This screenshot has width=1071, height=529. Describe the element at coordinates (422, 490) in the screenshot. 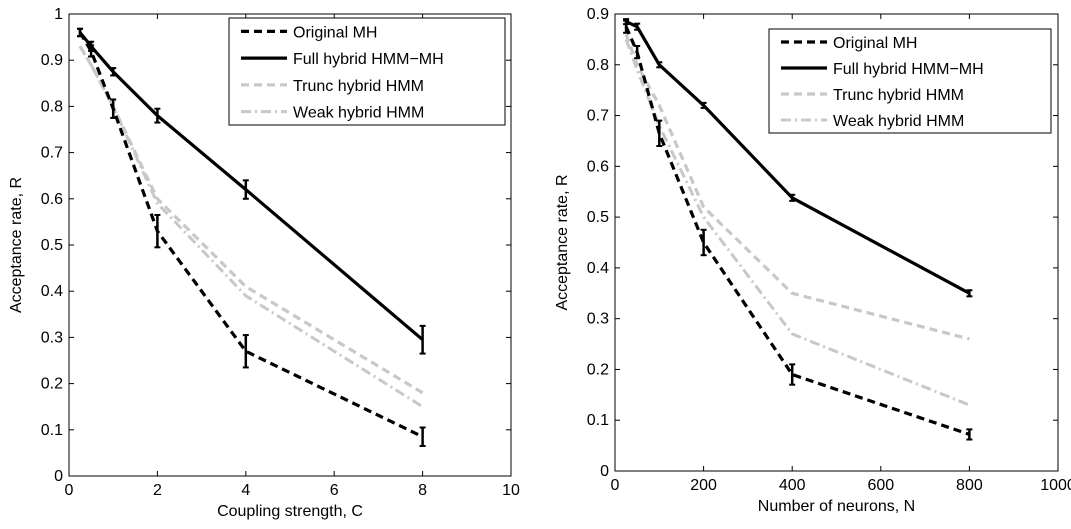

I see `x-tick-label: 8` at that location.